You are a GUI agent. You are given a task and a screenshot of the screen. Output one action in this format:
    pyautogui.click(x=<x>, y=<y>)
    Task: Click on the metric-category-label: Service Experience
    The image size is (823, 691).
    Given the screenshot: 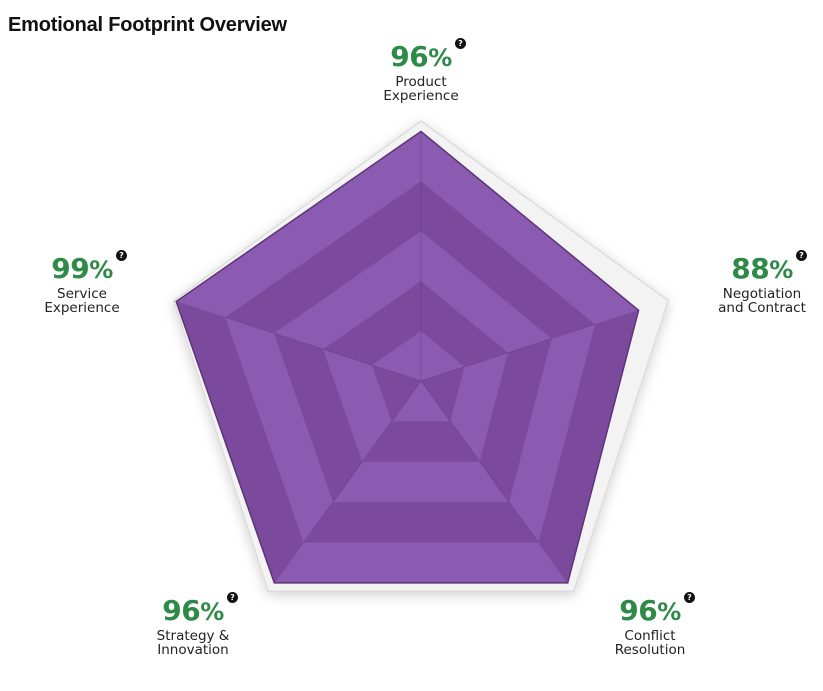 What is the action you would take?
    pyautogui.click(x=82, y=301)
    